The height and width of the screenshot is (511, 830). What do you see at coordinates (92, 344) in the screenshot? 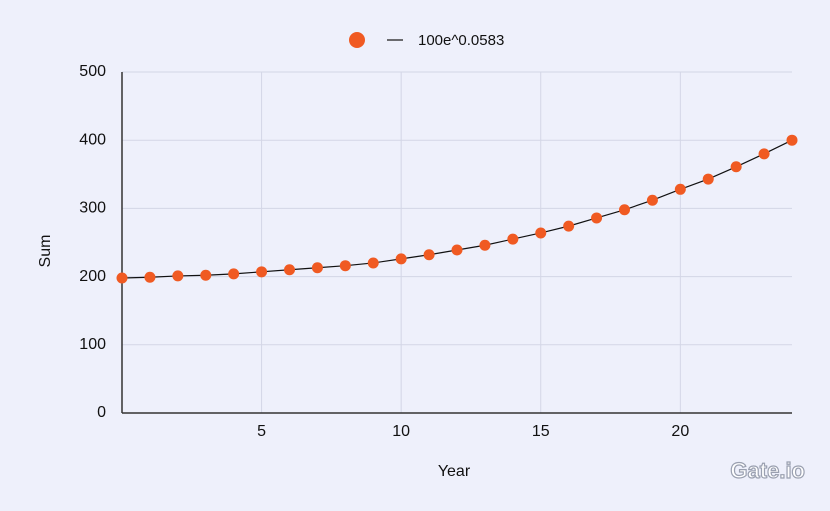
I see `y-tick-label: 100` at bounding box center [92, 344].